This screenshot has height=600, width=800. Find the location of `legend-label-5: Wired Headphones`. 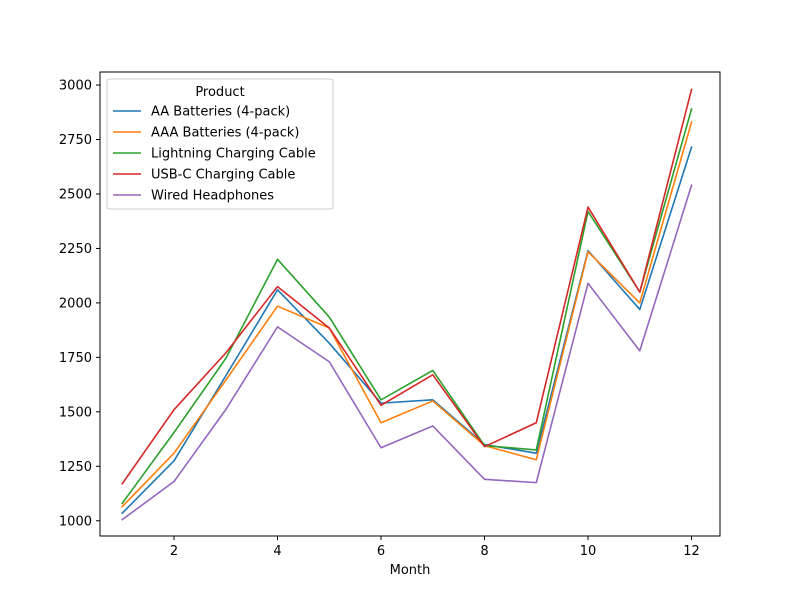

legend-label-5: Wired Headphones is located at coordinates (212, 196).